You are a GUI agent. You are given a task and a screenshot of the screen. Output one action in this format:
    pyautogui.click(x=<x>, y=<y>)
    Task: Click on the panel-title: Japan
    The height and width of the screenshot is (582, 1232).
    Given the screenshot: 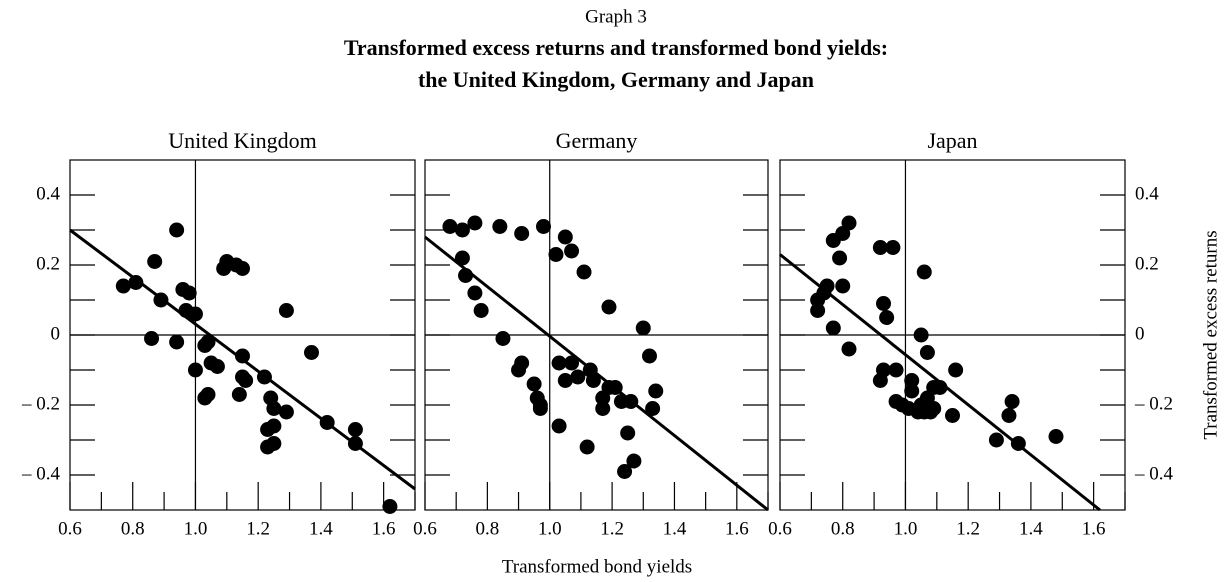 What is the action you would take?
    pyautogui.click(x=952, y=140)
    